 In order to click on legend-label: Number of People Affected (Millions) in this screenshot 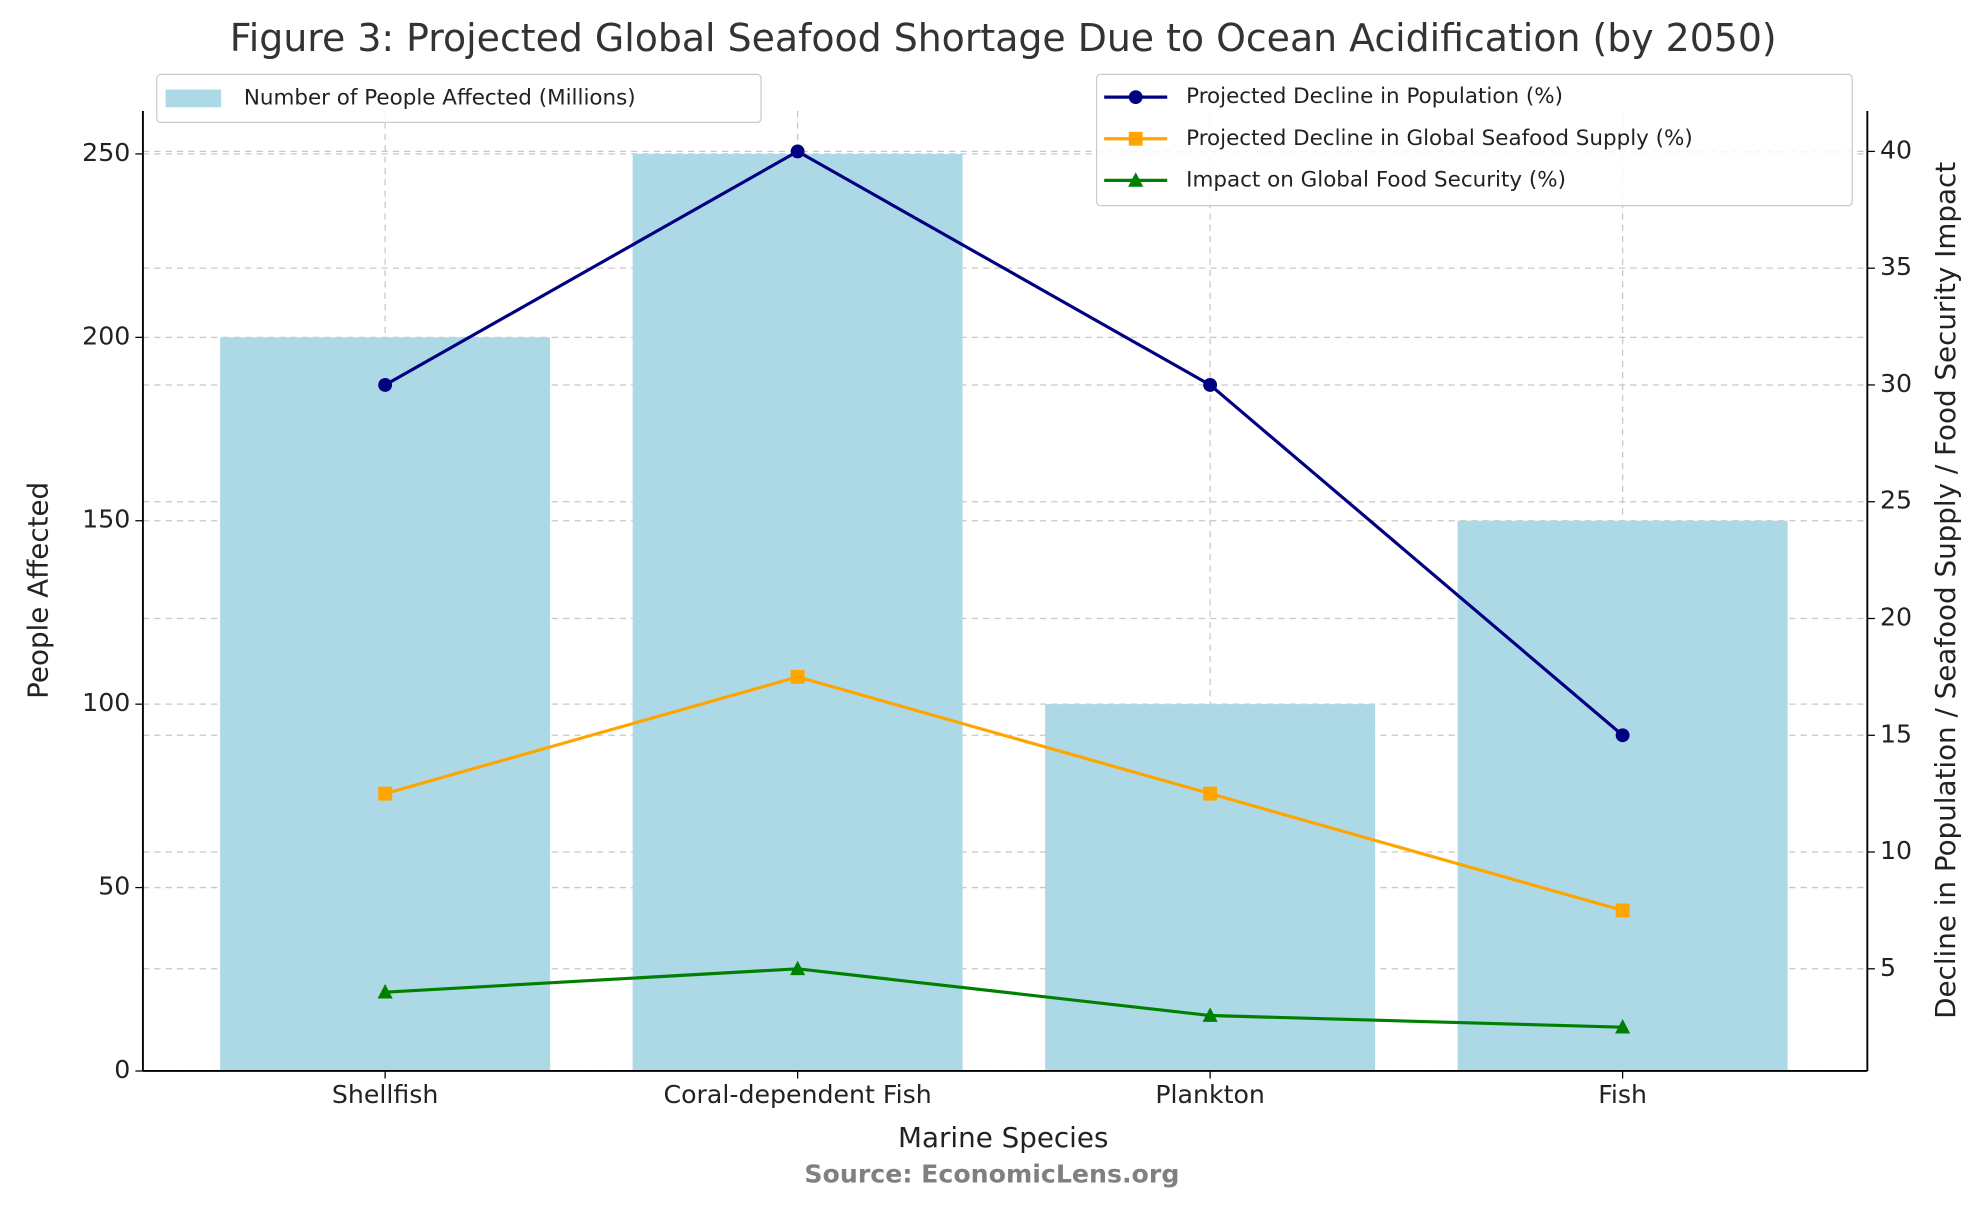, I will do `click(440, 97)`.